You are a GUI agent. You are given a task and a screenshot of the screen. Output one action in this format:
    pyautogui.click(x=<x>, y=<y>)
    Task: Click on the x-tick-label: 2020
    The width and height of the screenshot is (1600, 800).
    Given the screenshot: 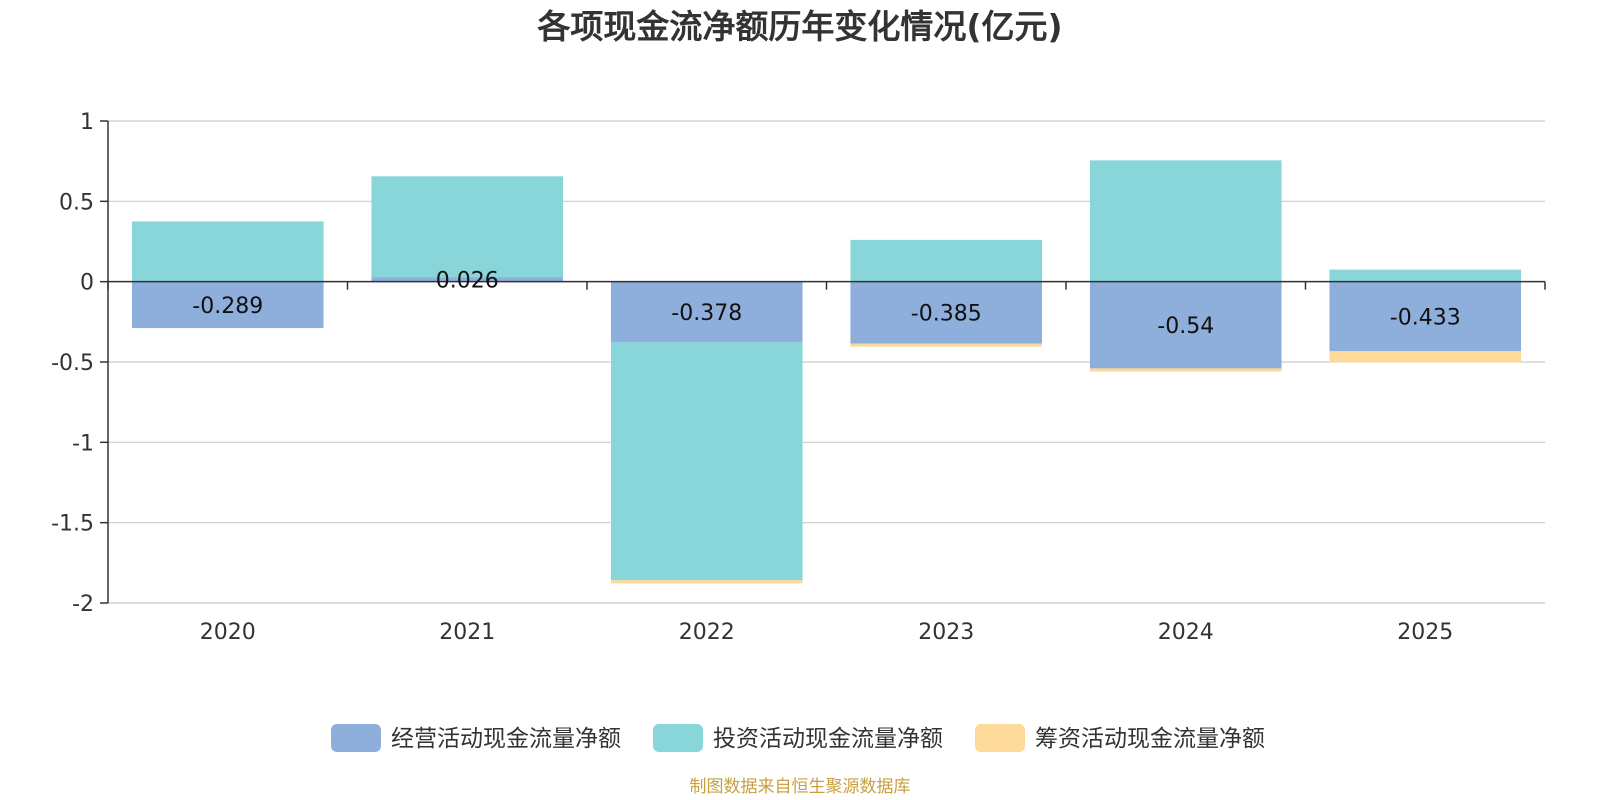 What is the action you would take?
    pyautogui.click(x=228, y=632)
    